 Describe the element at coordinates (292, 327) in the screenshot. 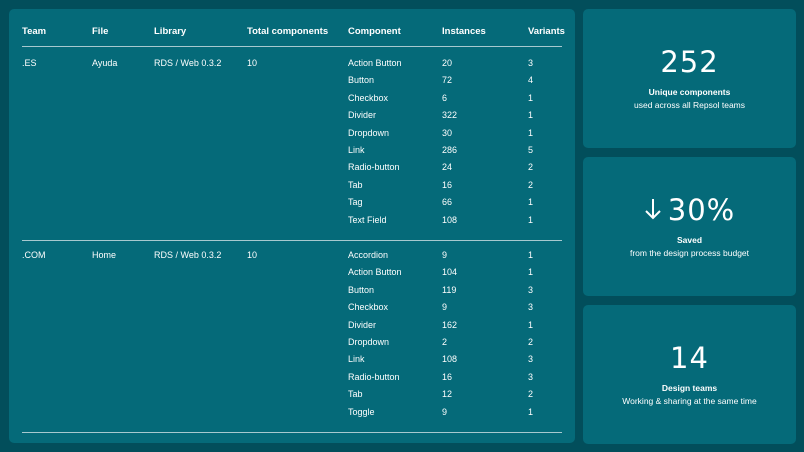

I see `table-row: Divider 162 1` at that location.